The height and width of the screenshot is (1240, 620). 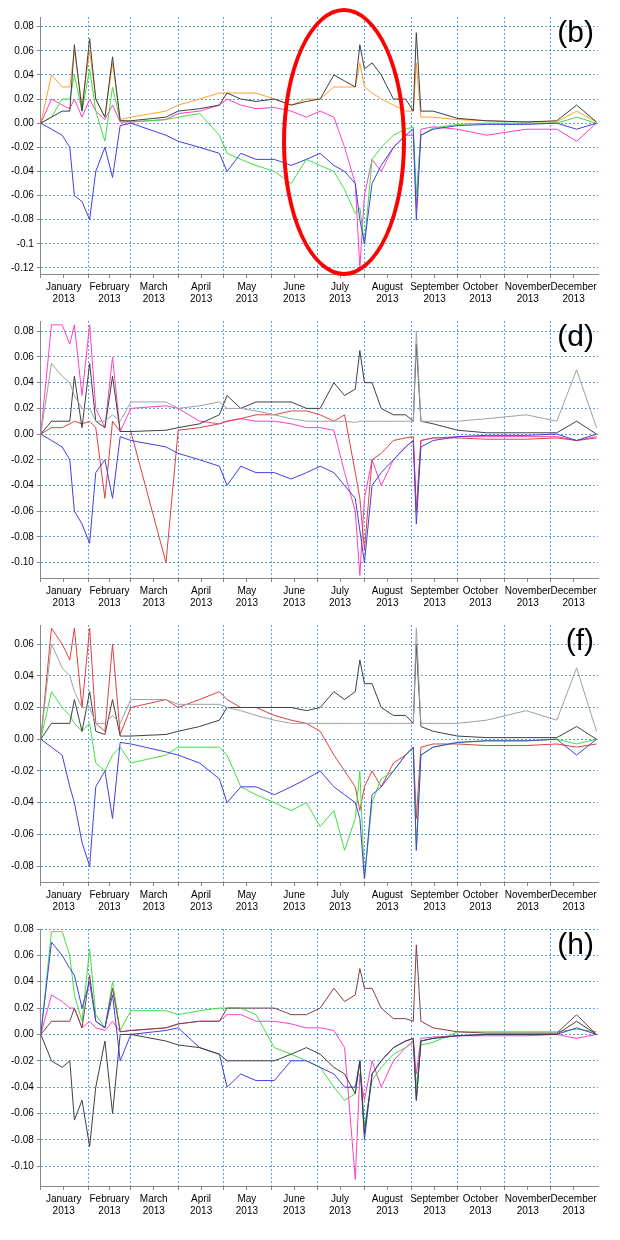 I want to click on y-tick-label: -0.12, so click(x=23, y=267).